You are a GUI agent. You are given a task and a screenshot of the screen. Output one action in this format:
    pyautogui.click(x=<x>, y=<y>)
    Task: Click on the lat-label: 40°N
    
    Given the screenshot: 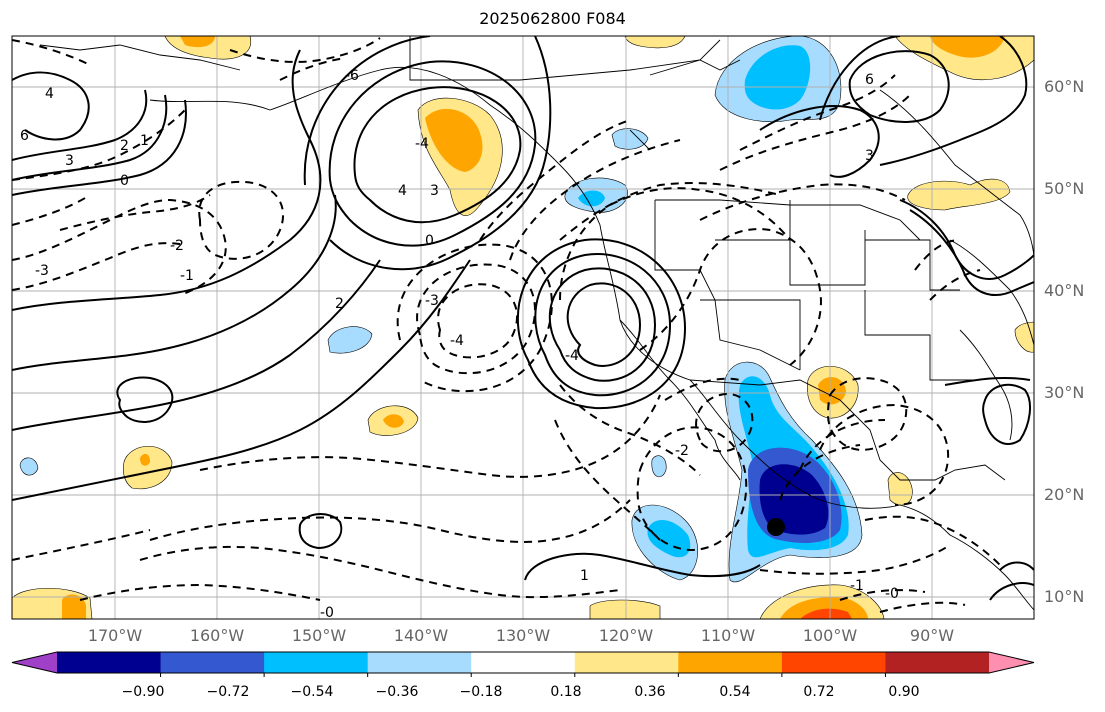 What is the action you would take?
    pyautogui.click(x=1064, y=290)
    